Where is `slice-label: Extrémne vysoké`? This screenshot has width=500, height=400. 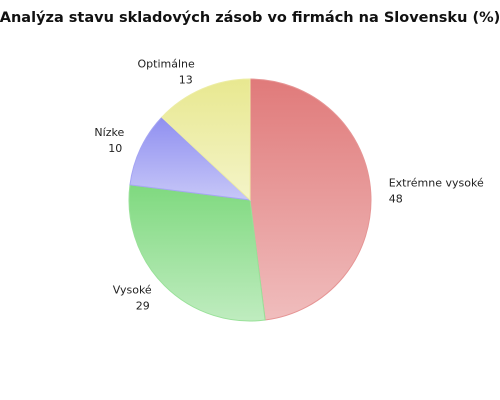
slice-label: Extrémne vysoké is located at coordinates (436, 182).